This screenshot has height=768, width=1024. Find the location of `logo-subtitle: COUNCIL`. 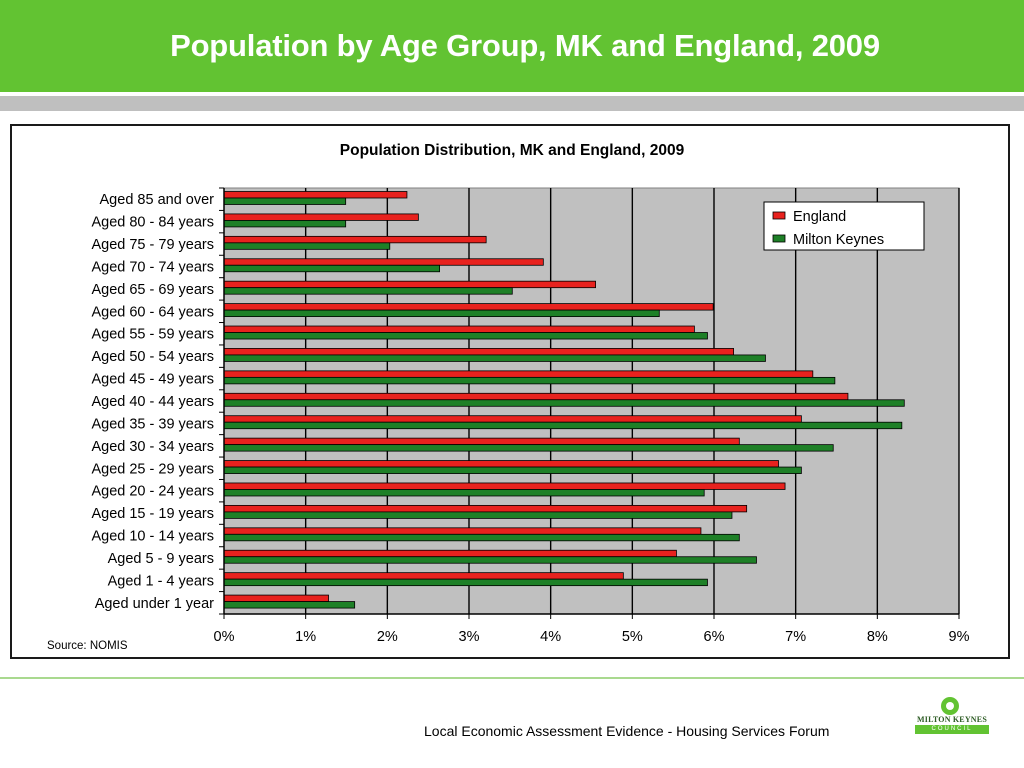

logo-subtitle: COUNCIL is located at coordinates (952, 729).